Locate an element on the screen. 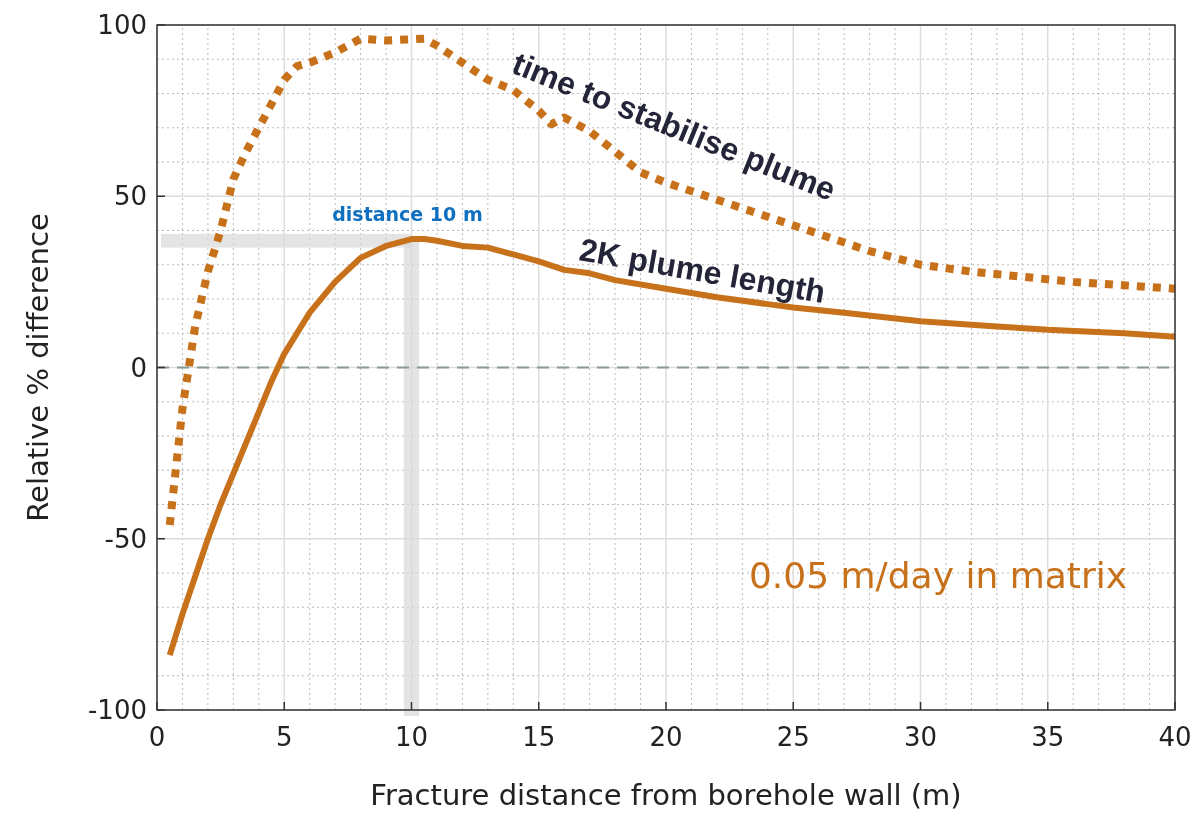 This screenshot has height=819, width=1200. x-tick-label: 20 is located at coordinates (666, 737).